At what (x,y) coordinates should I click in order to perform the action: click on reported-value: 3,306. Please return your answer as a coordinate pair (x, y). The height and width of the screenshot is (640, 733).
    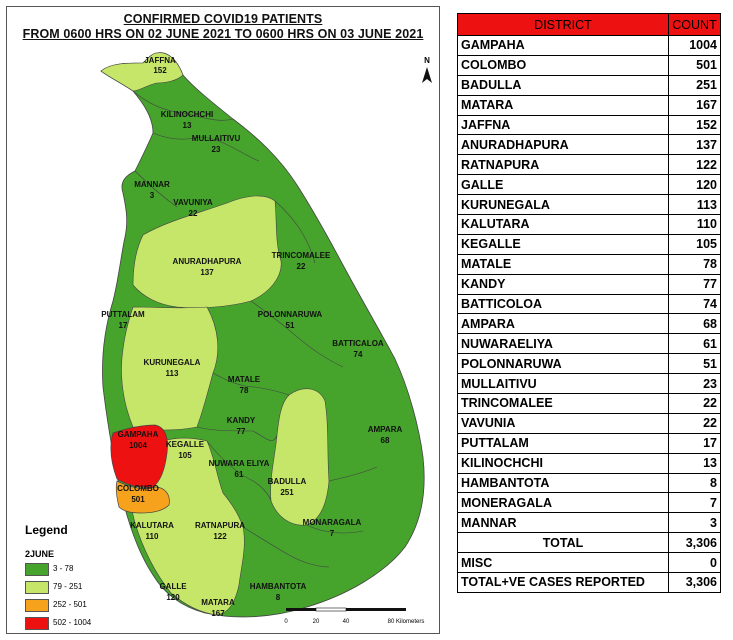
    Looking at the image, I should click on (694, 582).